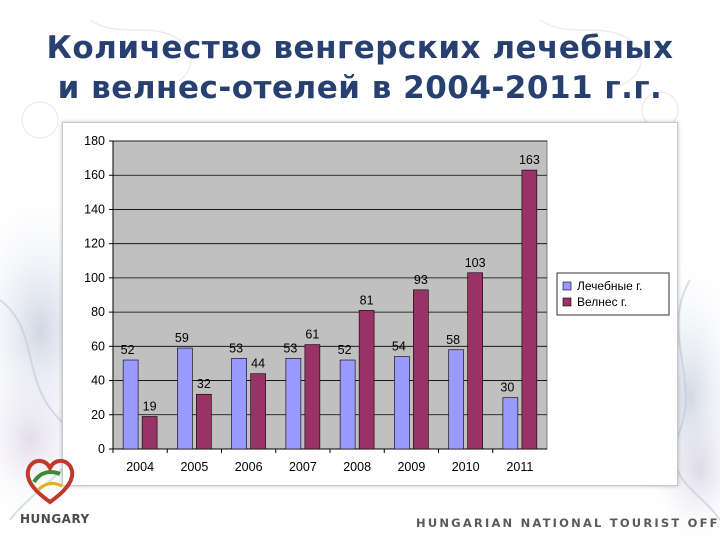  Describe the element at coordinates (98, 312) in the screenshot. I see `y-tick-label: 80` at that location.